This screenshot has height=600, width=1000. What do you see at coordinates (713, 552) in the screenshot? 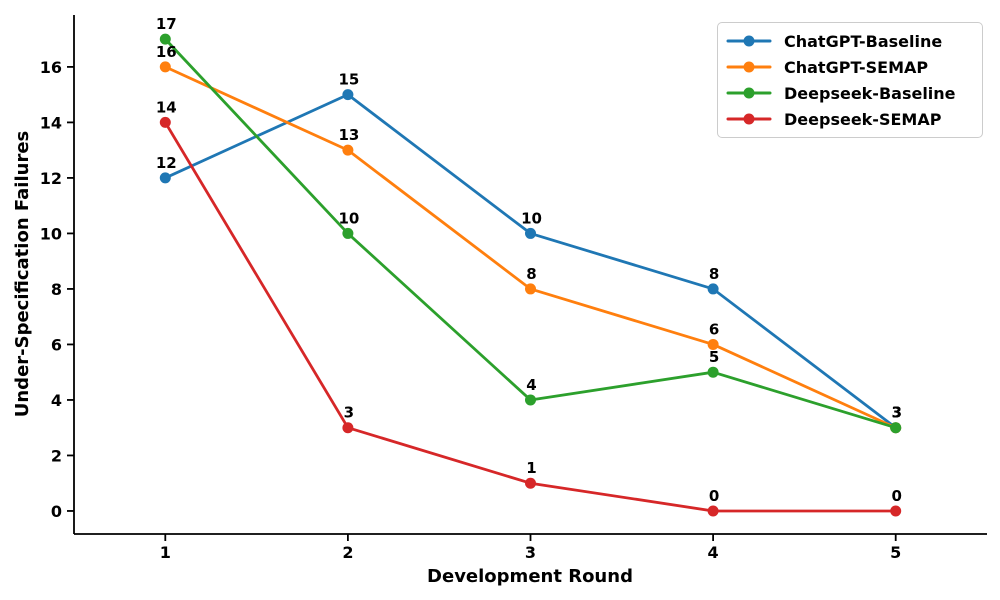
I see `x-tick-label: 4` at bounding box center [713, 552].